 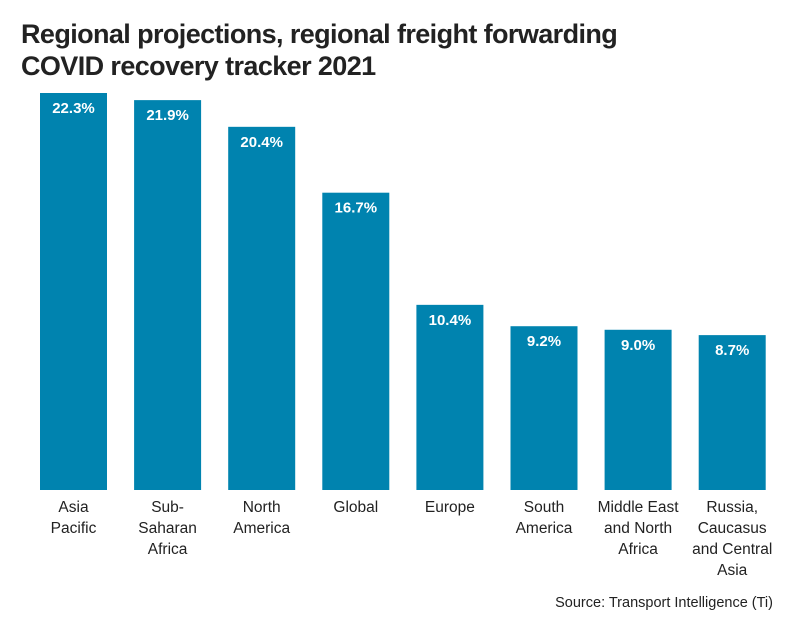 I want to click on bar-group: 9.0% Middle East and North Africa, so click(x=639, y=443).